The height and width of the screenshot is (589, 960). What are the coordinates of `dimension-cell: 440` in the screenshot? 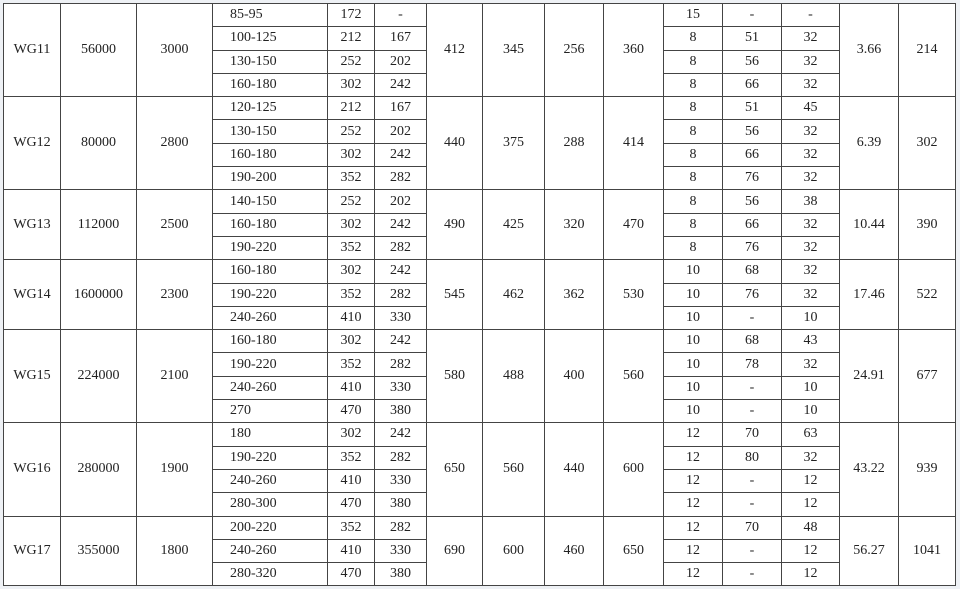 It's located at (574, 469).